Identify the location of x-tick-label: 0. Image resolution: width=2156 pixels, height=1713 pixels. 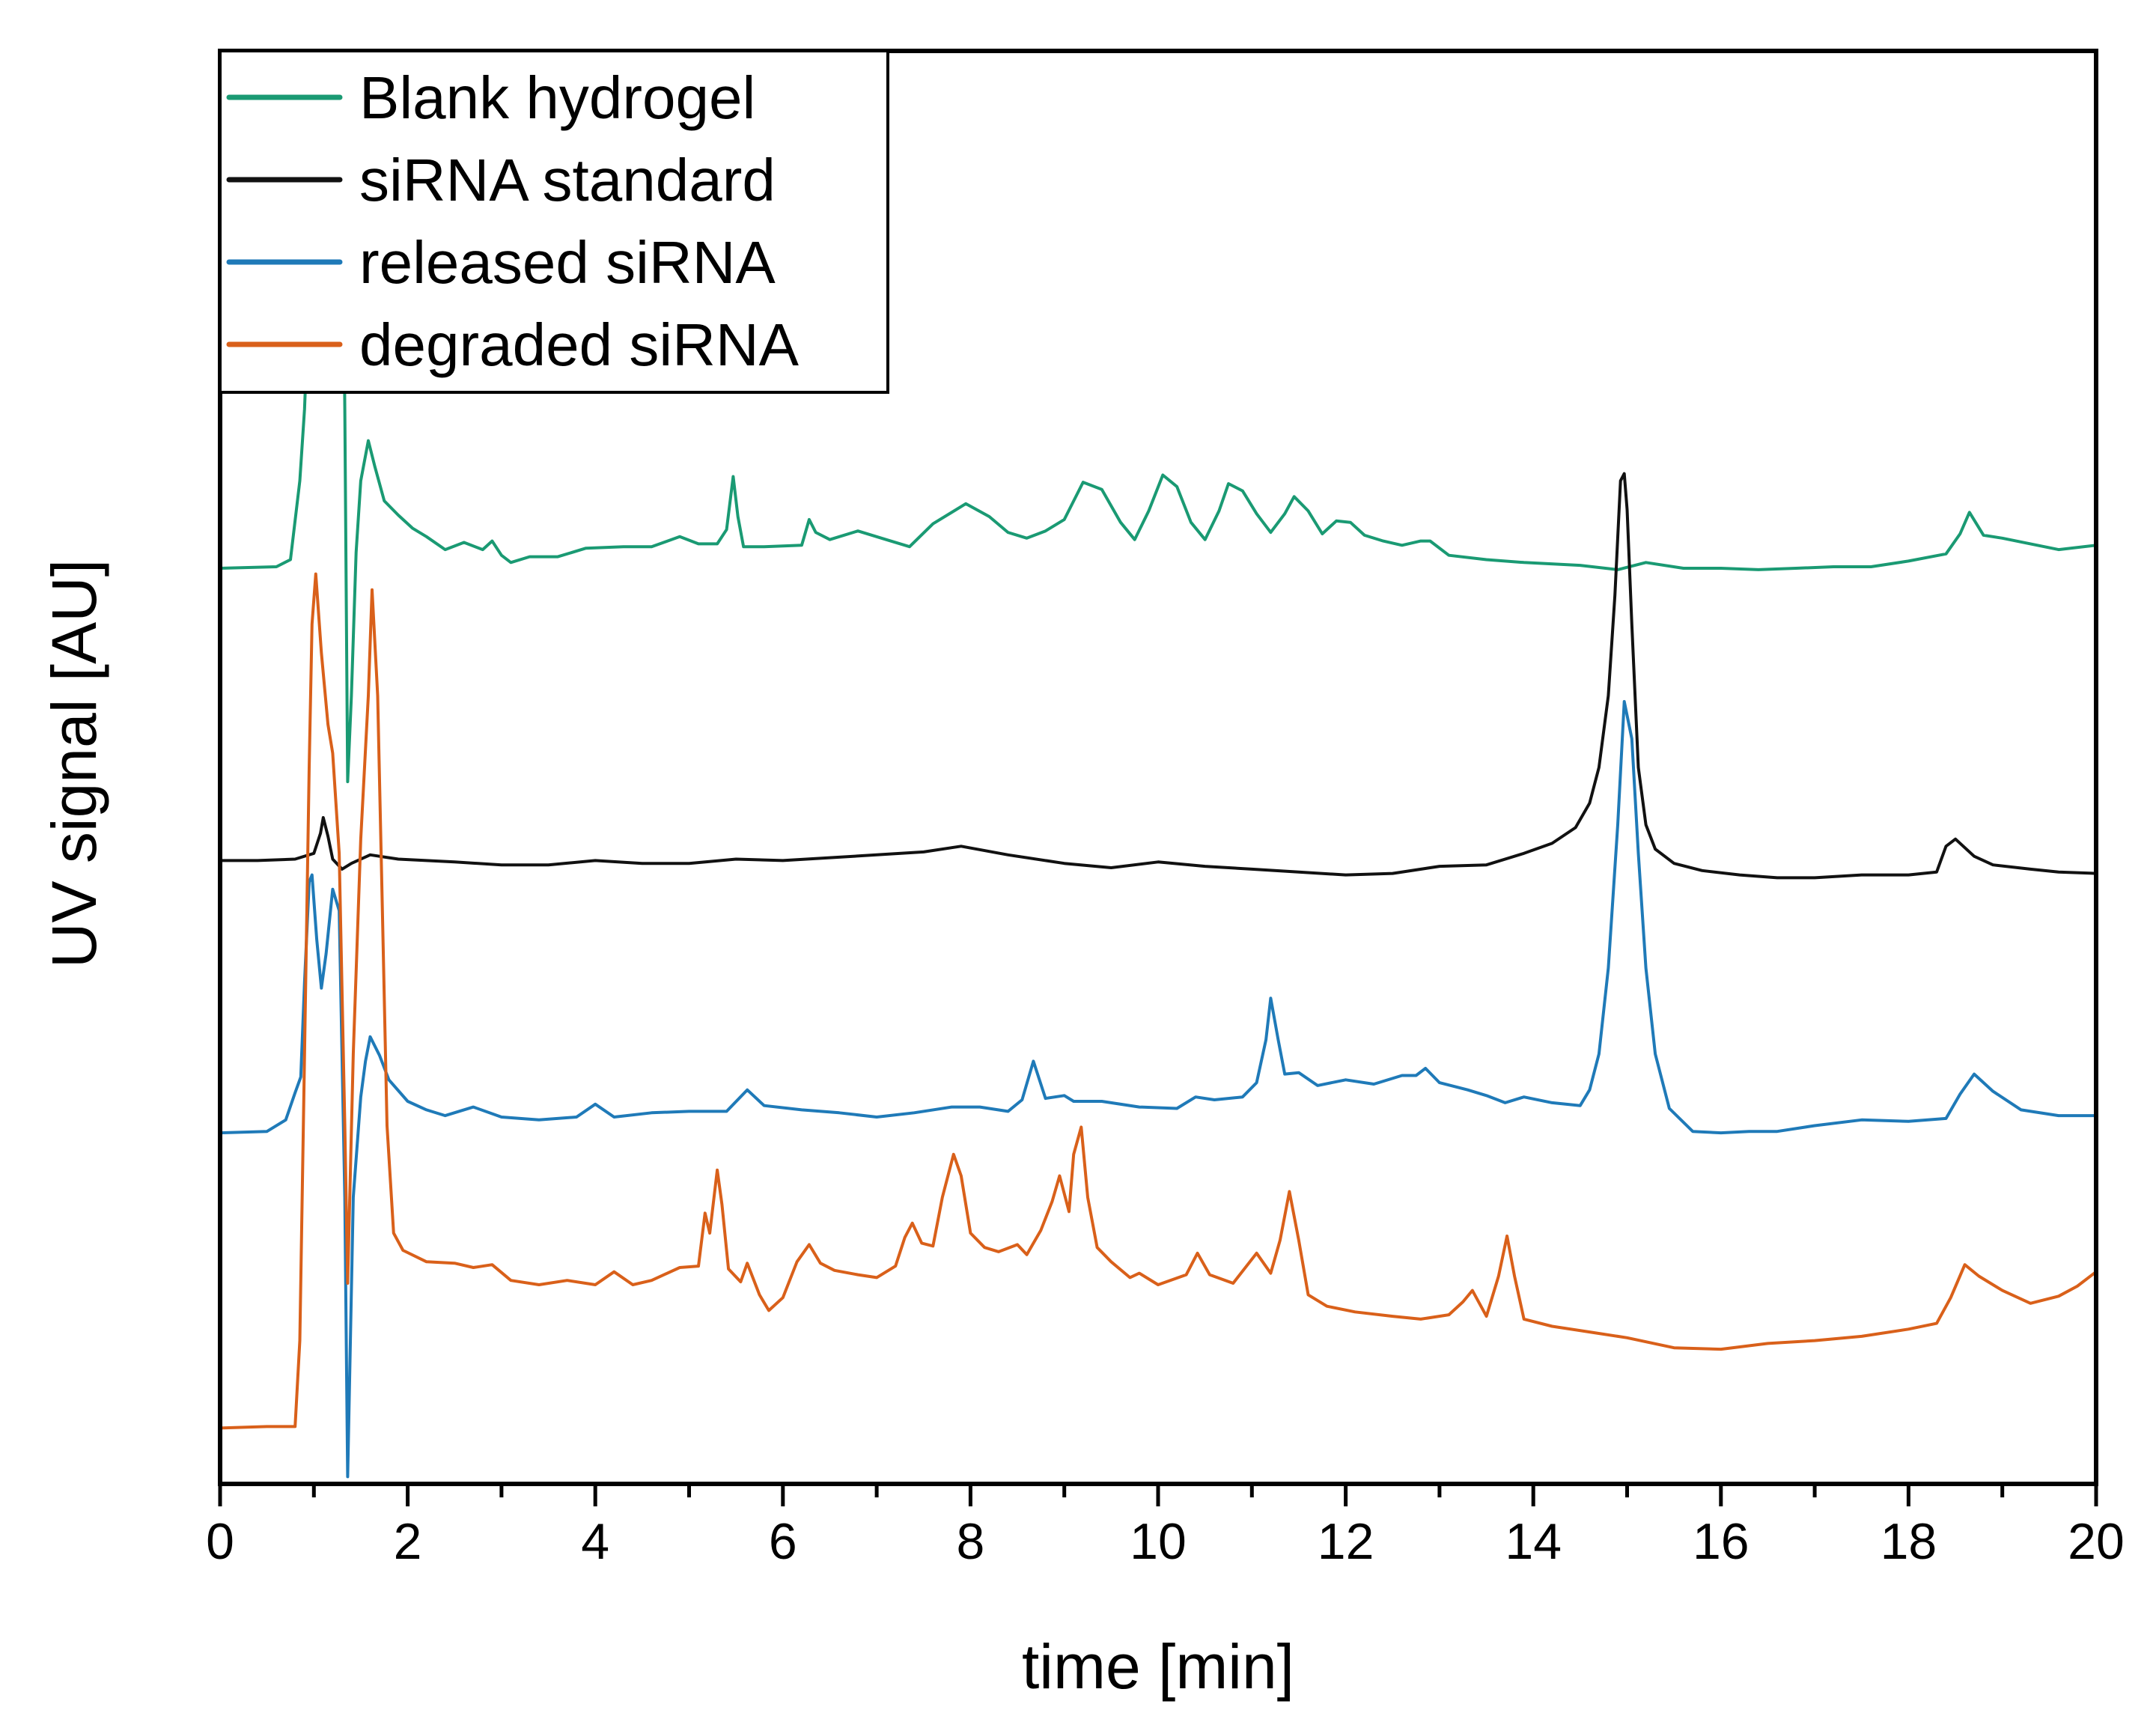
(220, 1541).